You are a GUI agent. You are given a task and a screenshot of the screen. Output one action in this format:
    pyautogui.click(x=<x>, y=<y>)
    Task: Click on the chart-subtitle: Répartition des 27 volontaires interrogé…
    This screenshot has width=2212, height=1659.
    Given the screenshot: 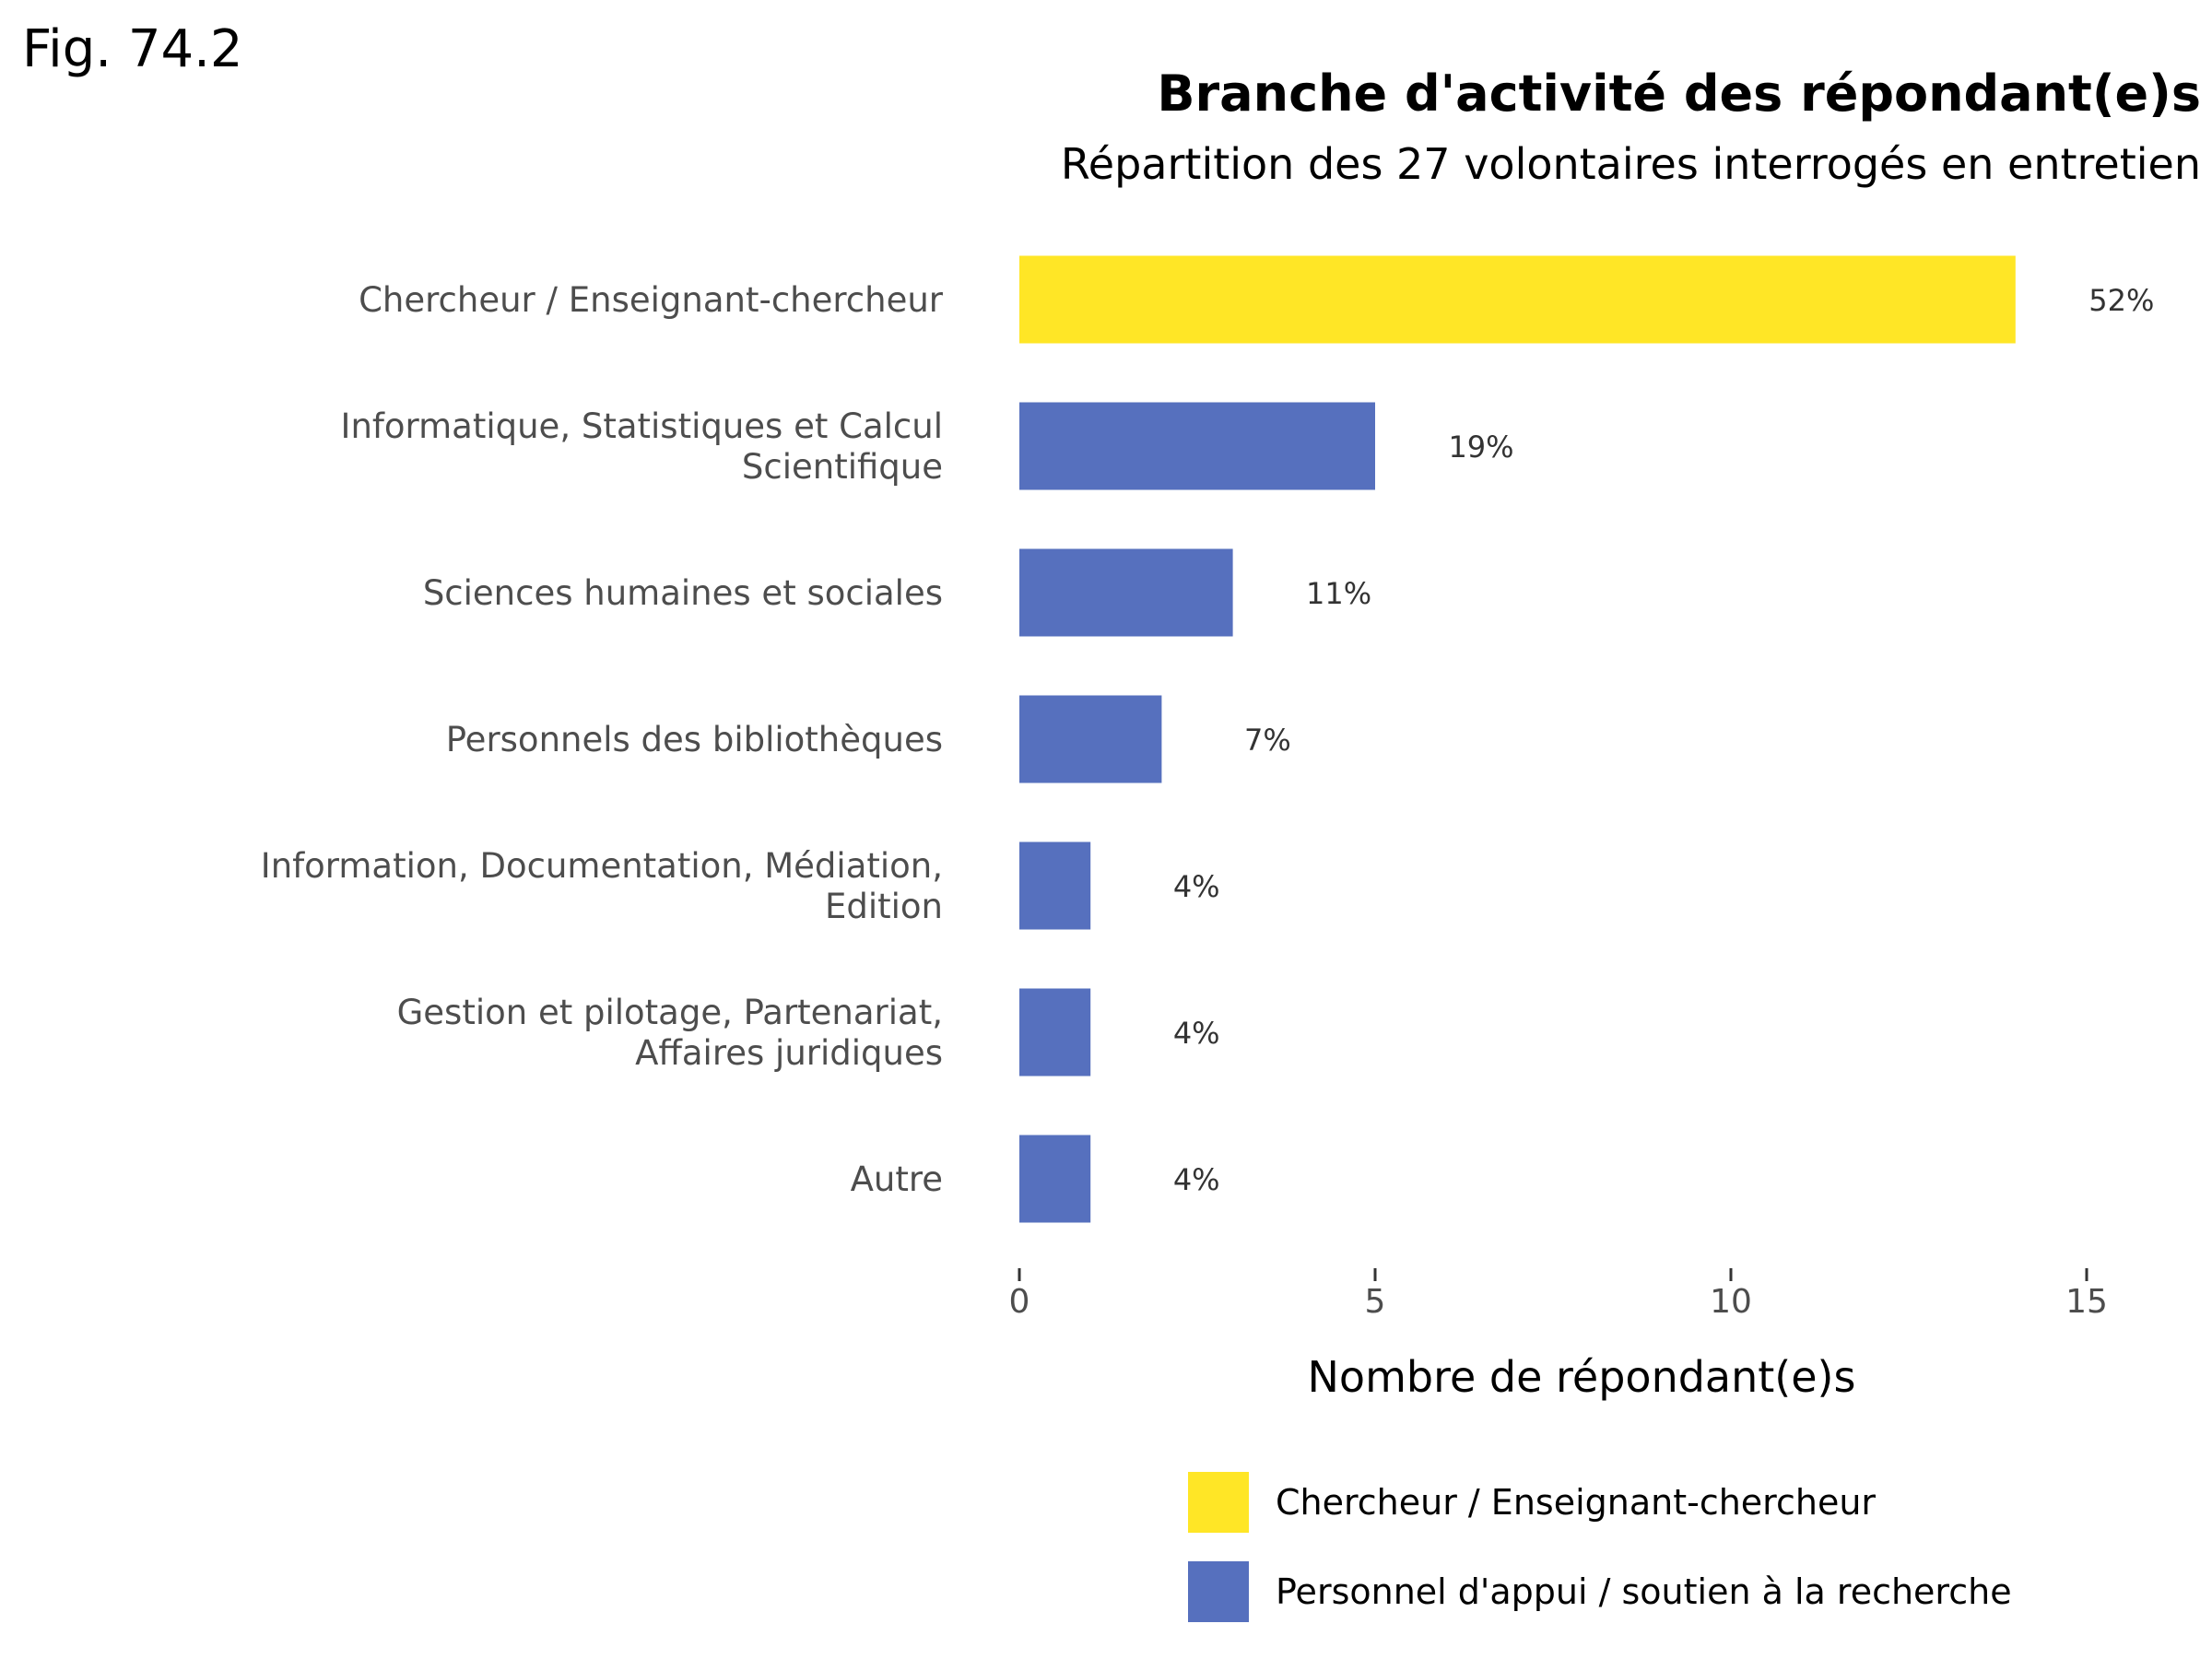 What is the action you would take?
    pyautogui.click(x=1631, y=164)
    